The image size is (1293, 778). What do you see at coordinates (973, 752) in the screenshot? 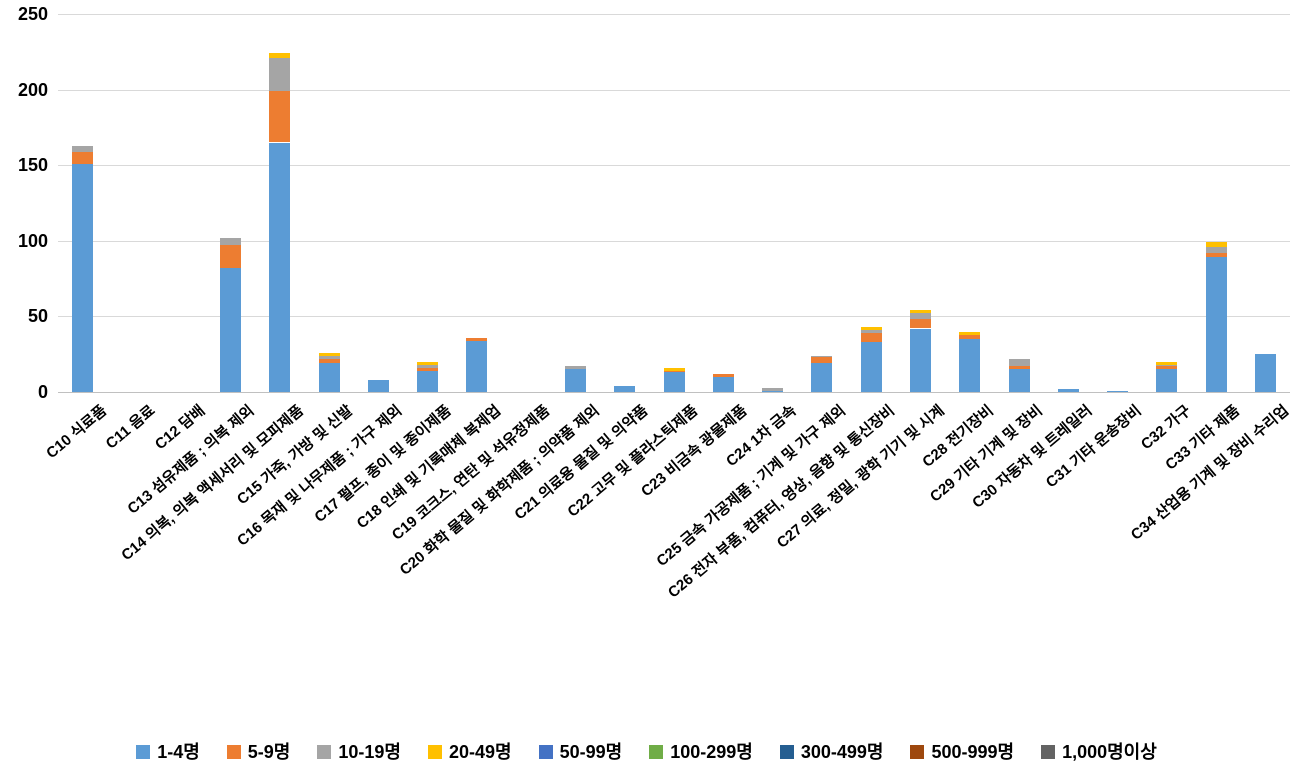
I see `legend-label: 500-999명` at bounding box center [973, 752].